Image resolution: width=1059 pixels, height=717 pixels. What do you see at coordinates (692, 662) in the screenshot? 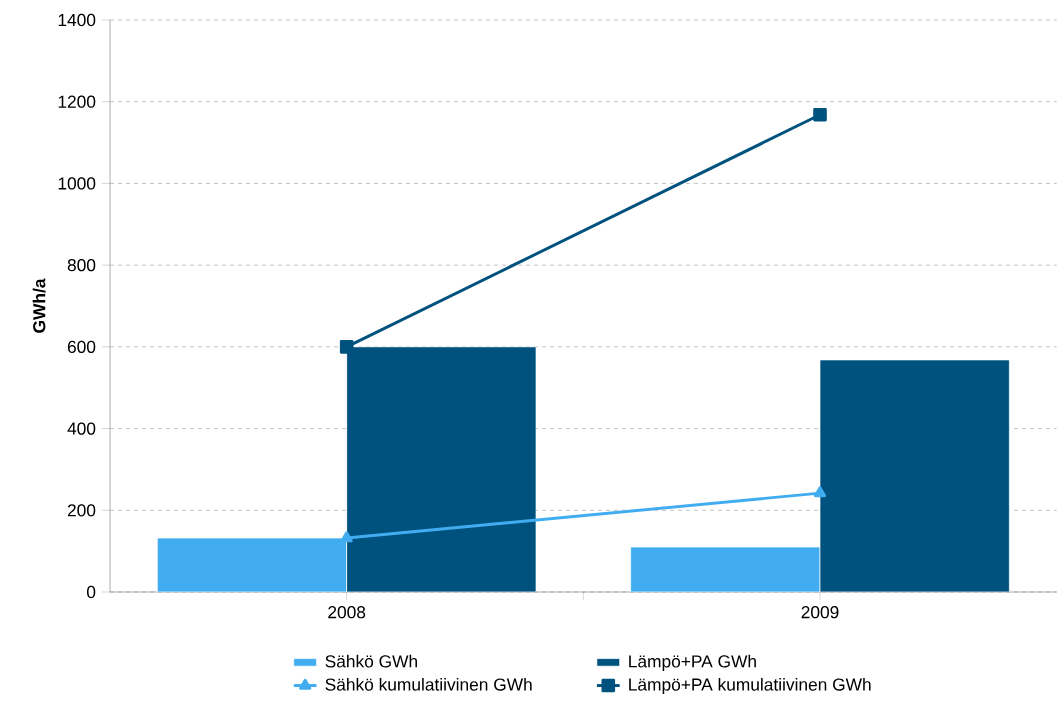
I see `legend-label: Lämpö+PA GWh` at bounding box center [692, 662].